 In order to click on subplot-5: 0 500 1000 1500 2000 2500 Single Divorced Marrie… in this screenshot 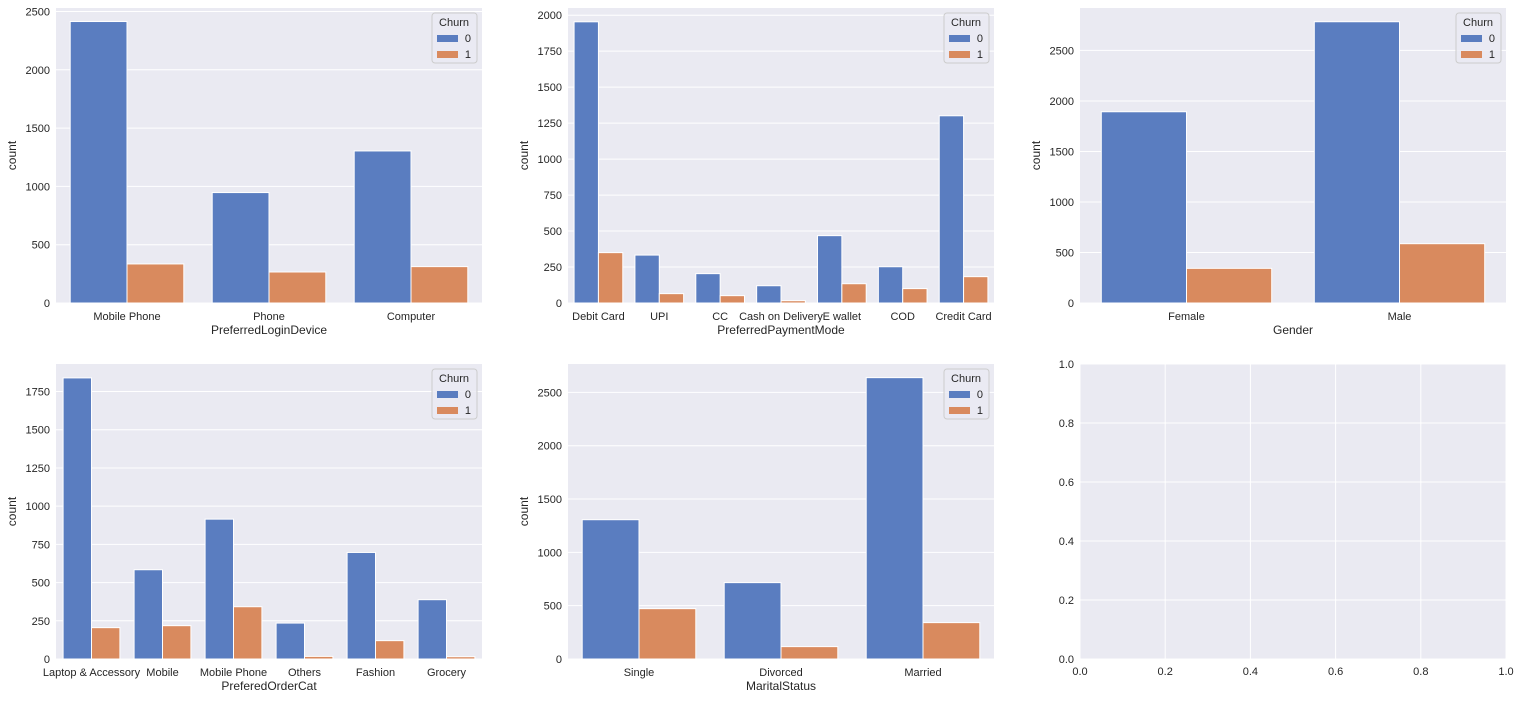, I will do `click(755, 528)`.